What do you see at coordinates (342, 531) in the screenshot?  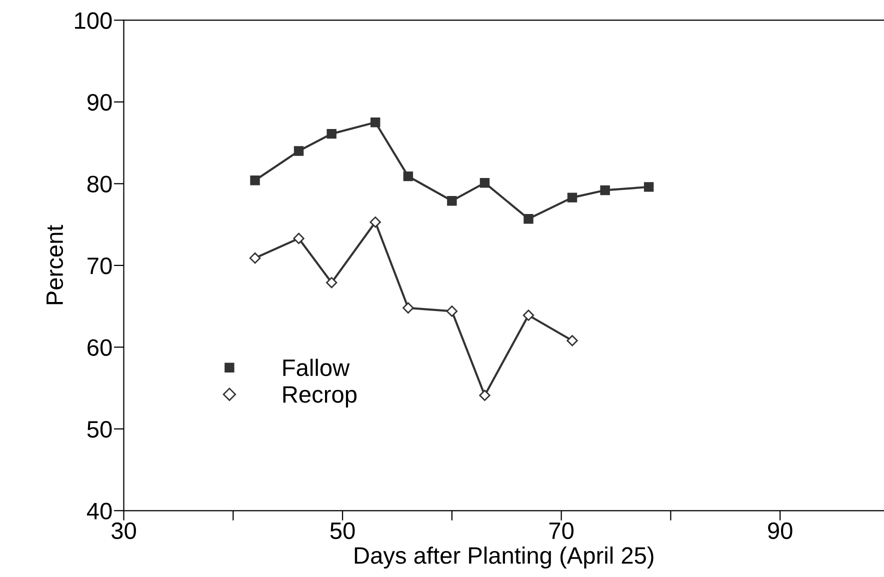 I see `x-tick-label: 50` at bounding box center [342, 531].